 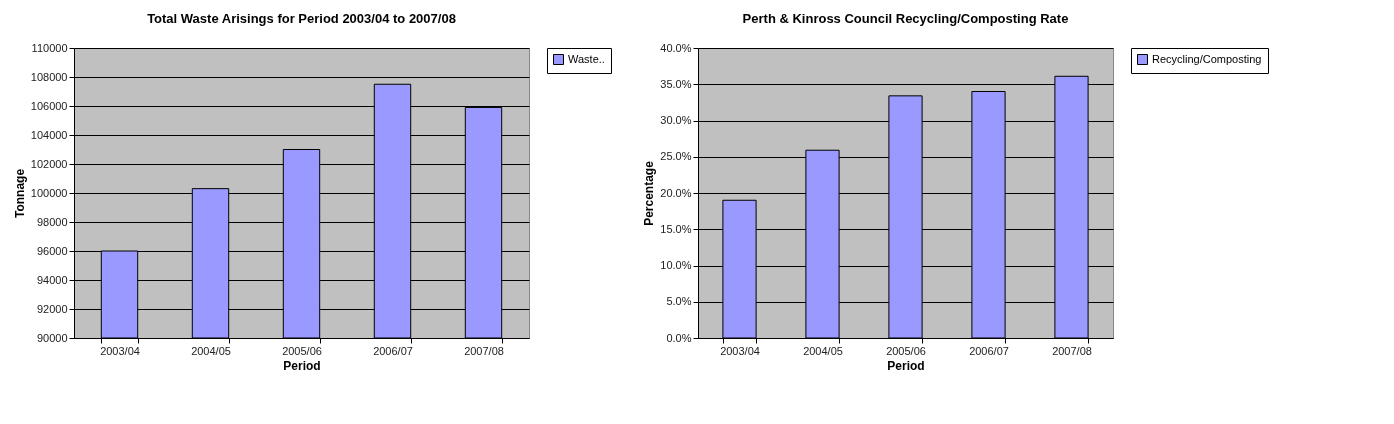 What do you see at coordinates (676, 156) in the screenshot?
I see `y-tick-label: 25.0%` at bounding box center [676, 156].